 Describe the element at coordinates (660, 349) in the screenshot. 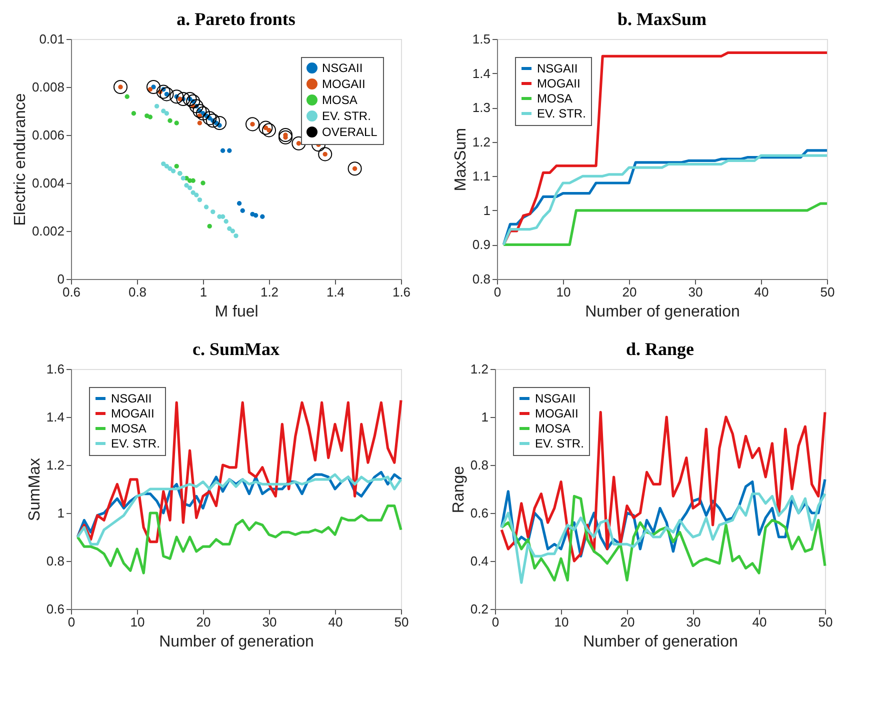

I see `chart-title: d. Range` at that location.